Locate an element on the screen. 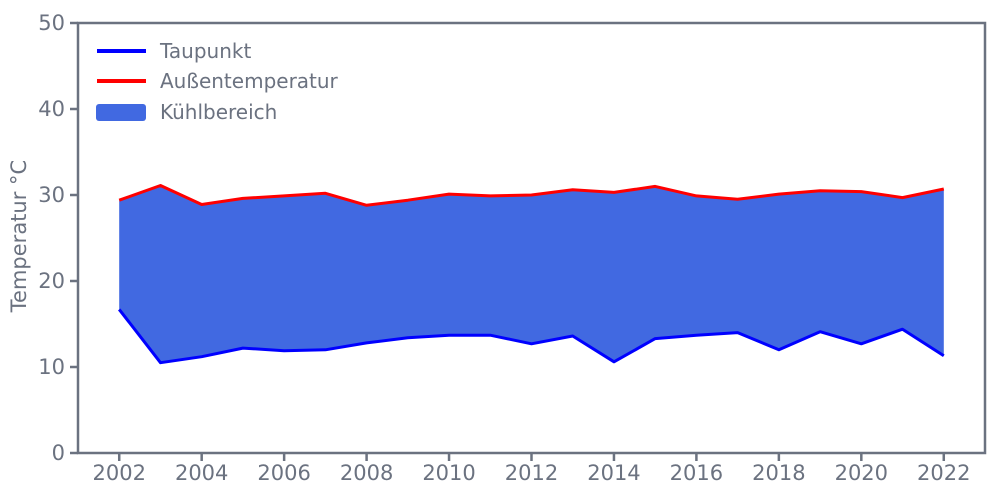  x-tick-label: 2006 is located at coordinates (283, 473).